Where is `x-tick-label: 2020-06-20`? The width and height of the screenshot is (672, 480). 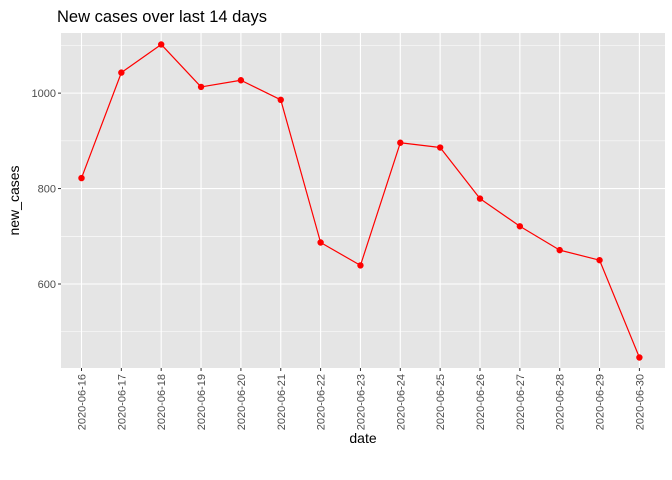
x-tick-label: 2020-06-20 is located at coordinates (242, 402).